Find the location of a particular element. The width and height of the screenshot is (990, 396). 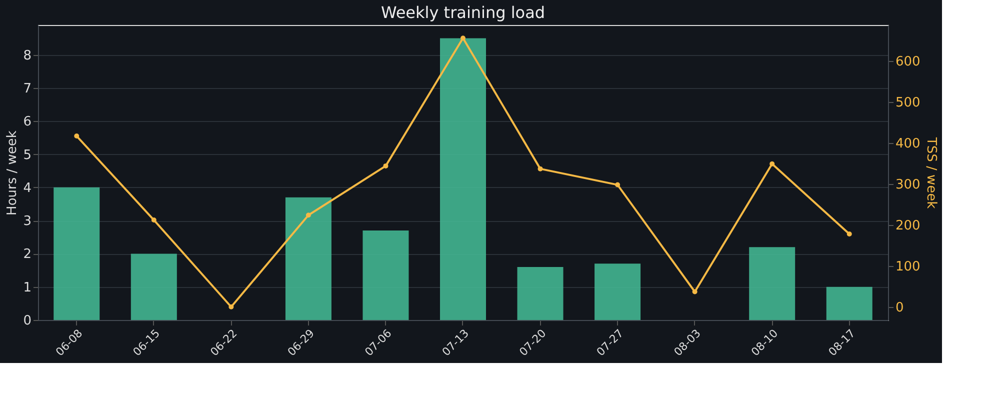

y2-axis-title: TSS / week is located at coordinates (930, 173).